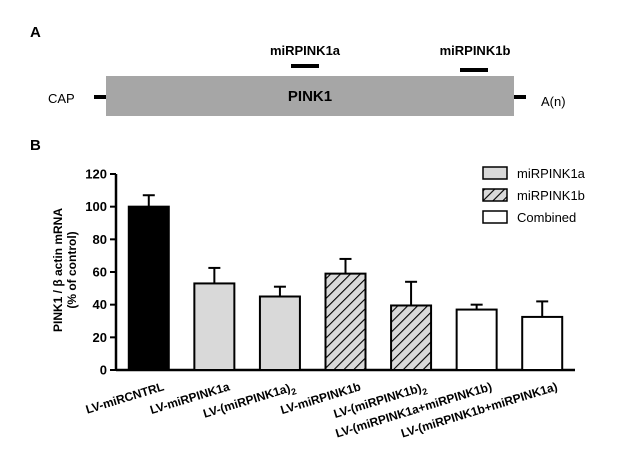 This screenshot has width=620, height=468. Describe the element at coordinates (100, 272) in the screenshot. I see `y-tick-label: 60` at that location.